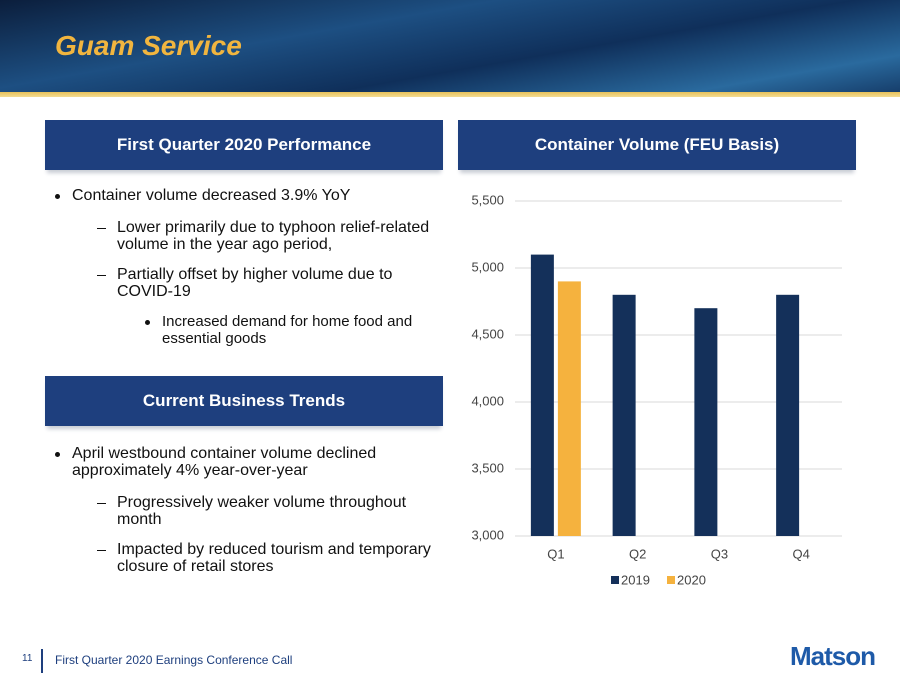 The width and height of the screenshot is (900, 675). What do you see at coordinates (487, 534) in the screenshot?
I see `y-tick-label: 3,000` at bounding box center [487, 534].